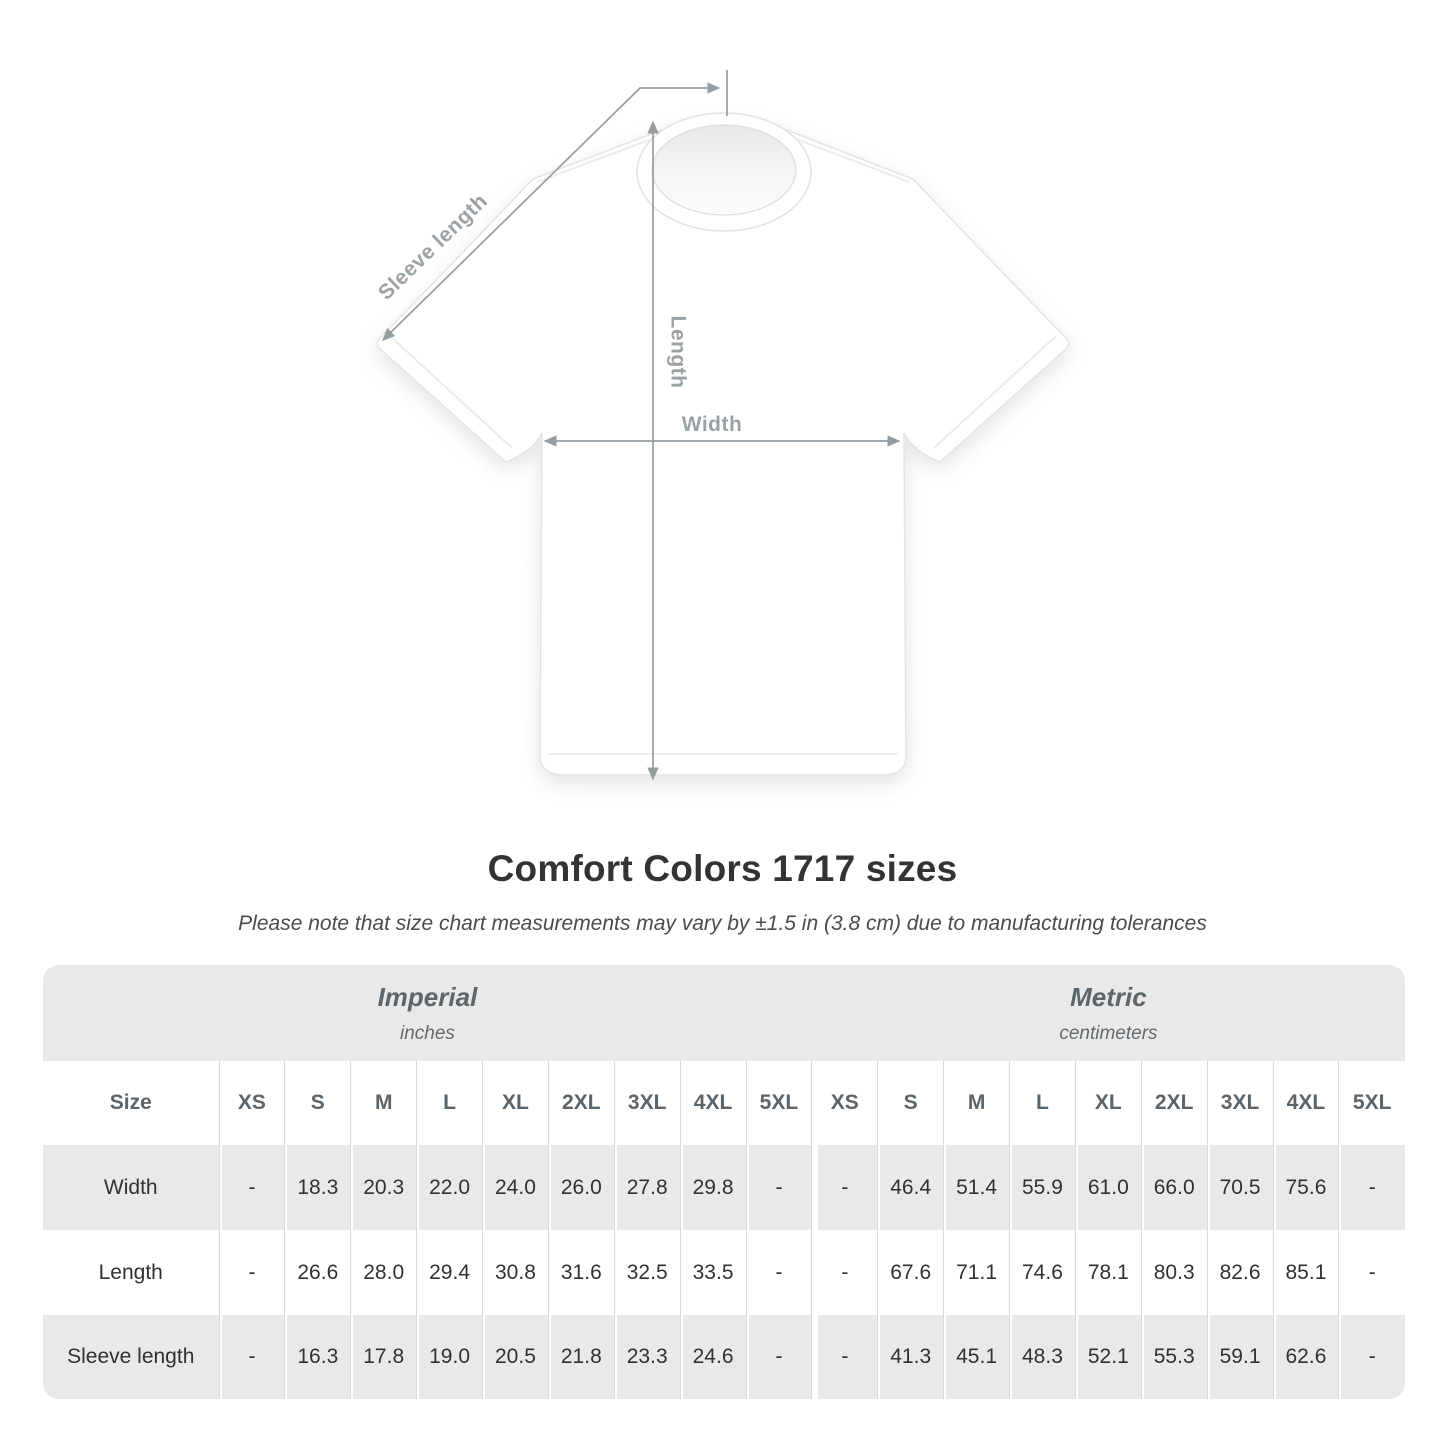 This screenshot has height=1445, width=1445. Describe the element at coordinates (678, 352) in the screenshot. I see `length-label: Length` at that location.